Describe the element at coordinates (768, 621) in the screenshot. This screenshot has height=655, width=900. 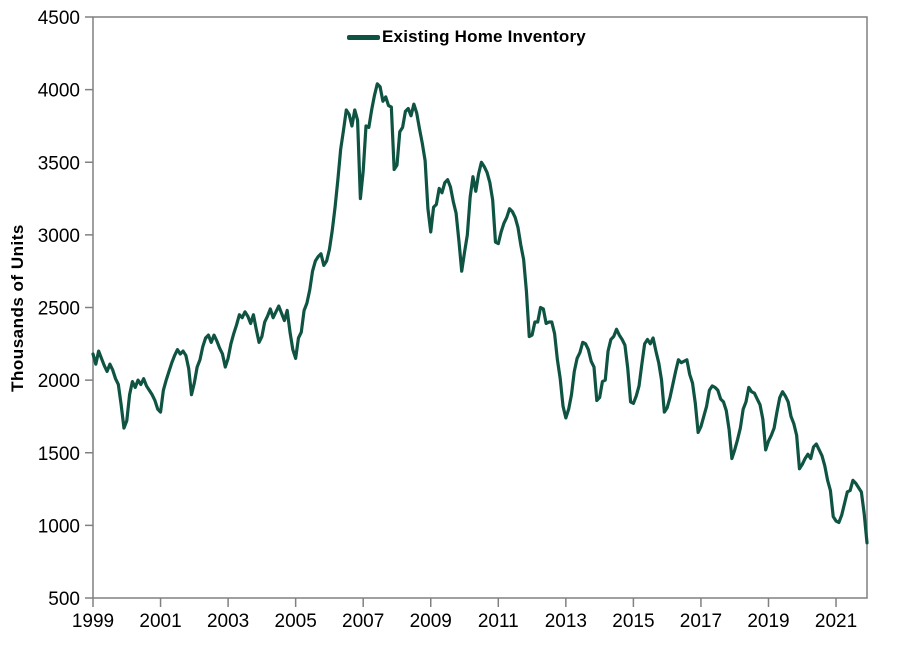
I see `x-tick-label: 2019` at that location.